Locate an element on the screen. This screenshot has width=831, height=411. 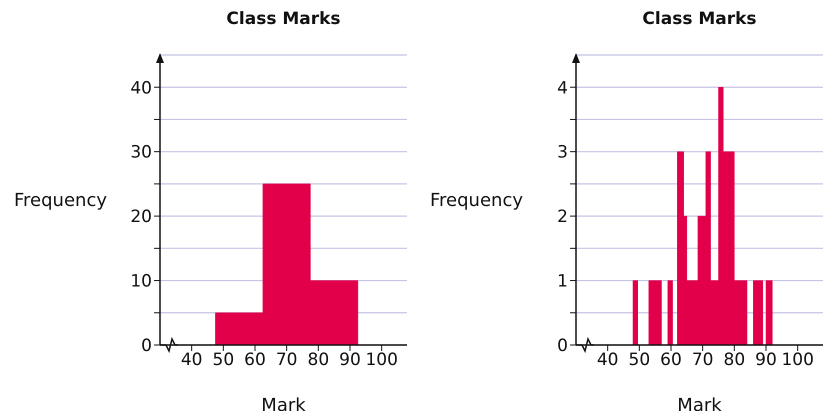
y-tick-label: 2 is located at coordinates (562, 217).